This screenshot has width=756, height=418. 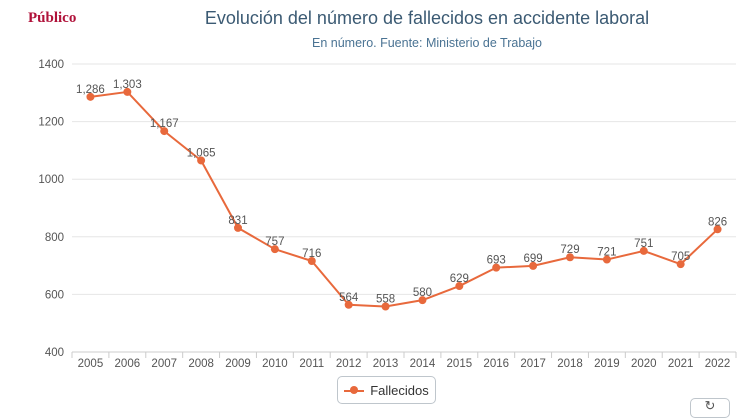 I want to click on x-tick-label: 2007, so click(x=164, y=364).